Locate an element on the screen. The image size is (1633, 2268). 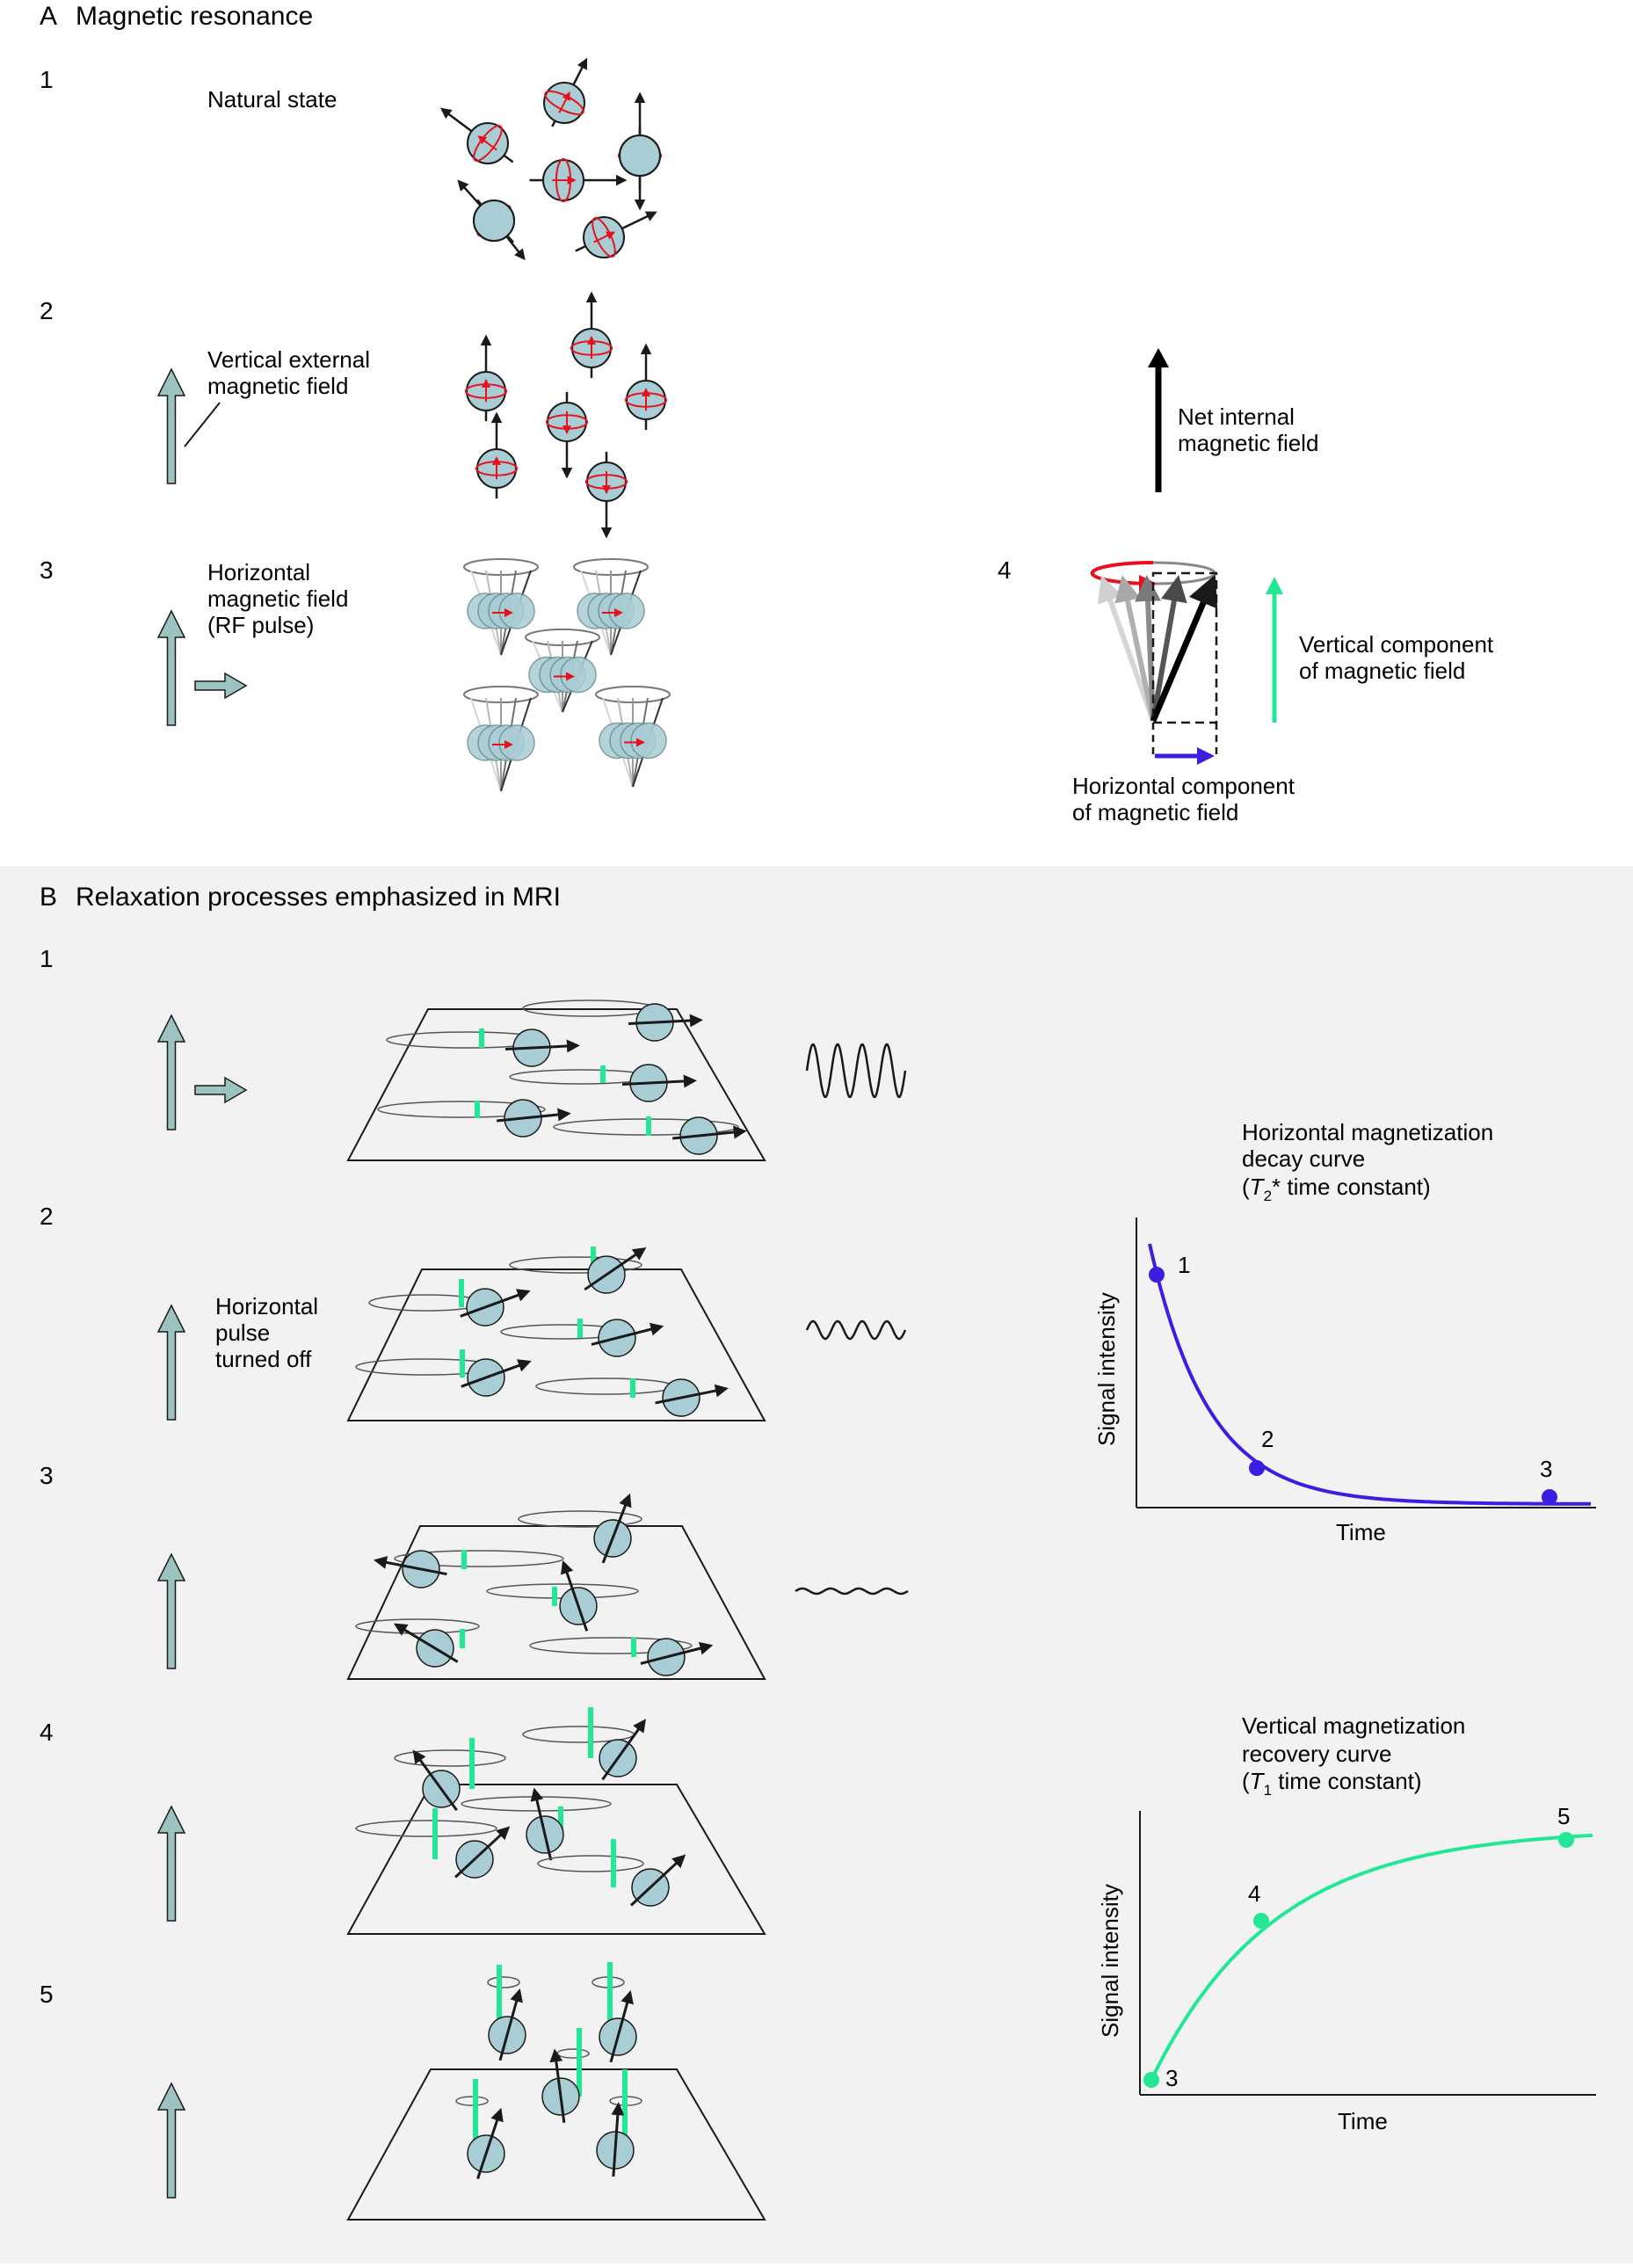
a-step2-caption-line1: Vertical external is located at coordinates (289, 360).